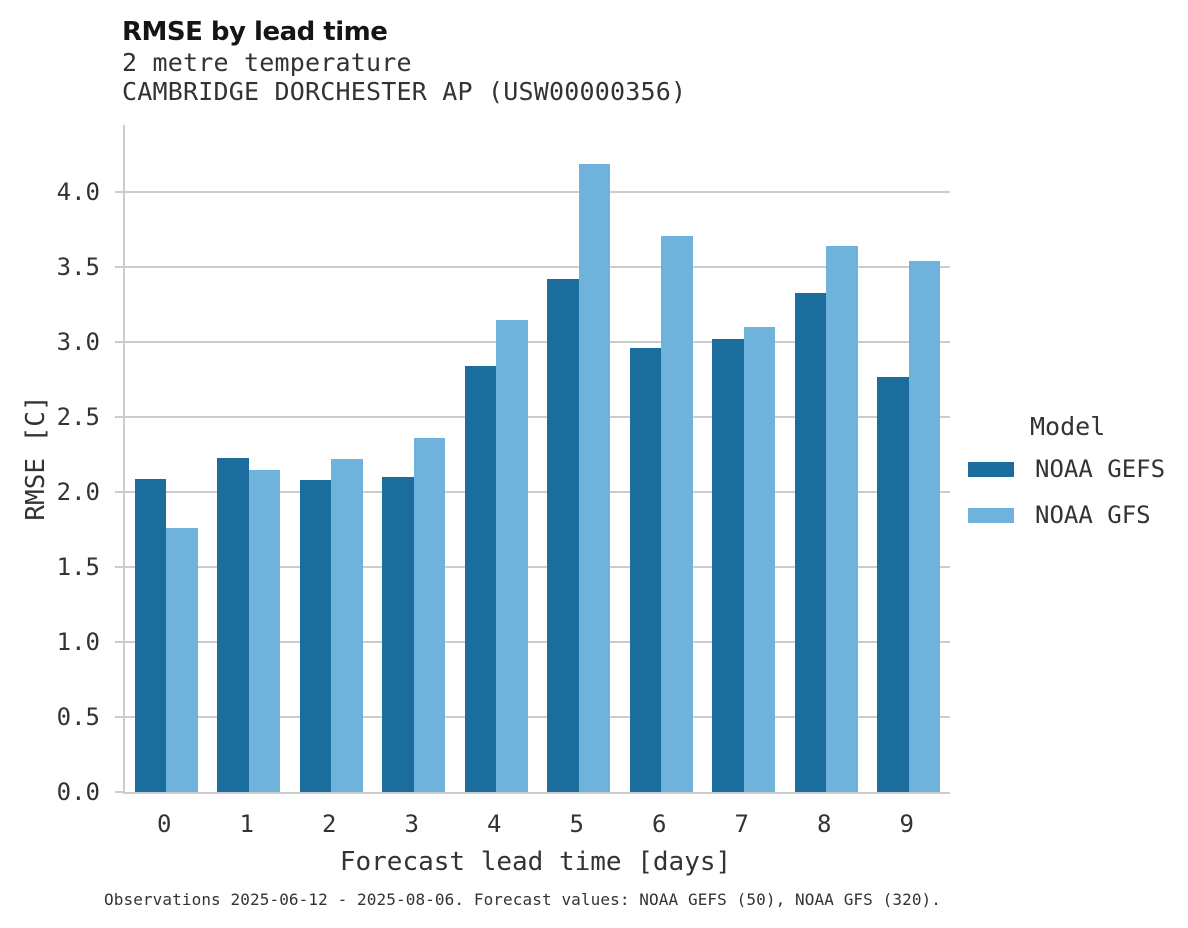 The width and height of the screenshot is (1188, 928). What do you see at coordinates (329, 824) in the screenshot?
I see `x-tick-label-2: 2` at bounding box center [329, 824].